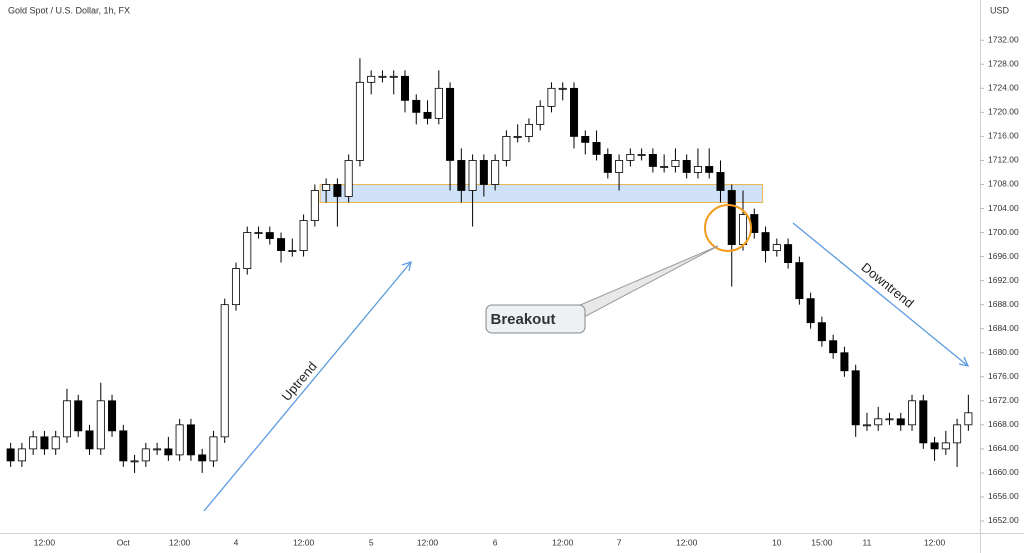 The width and height of the screenshot is (1024, 553). I want to click on uptrend-arrow, so click(307, 386).